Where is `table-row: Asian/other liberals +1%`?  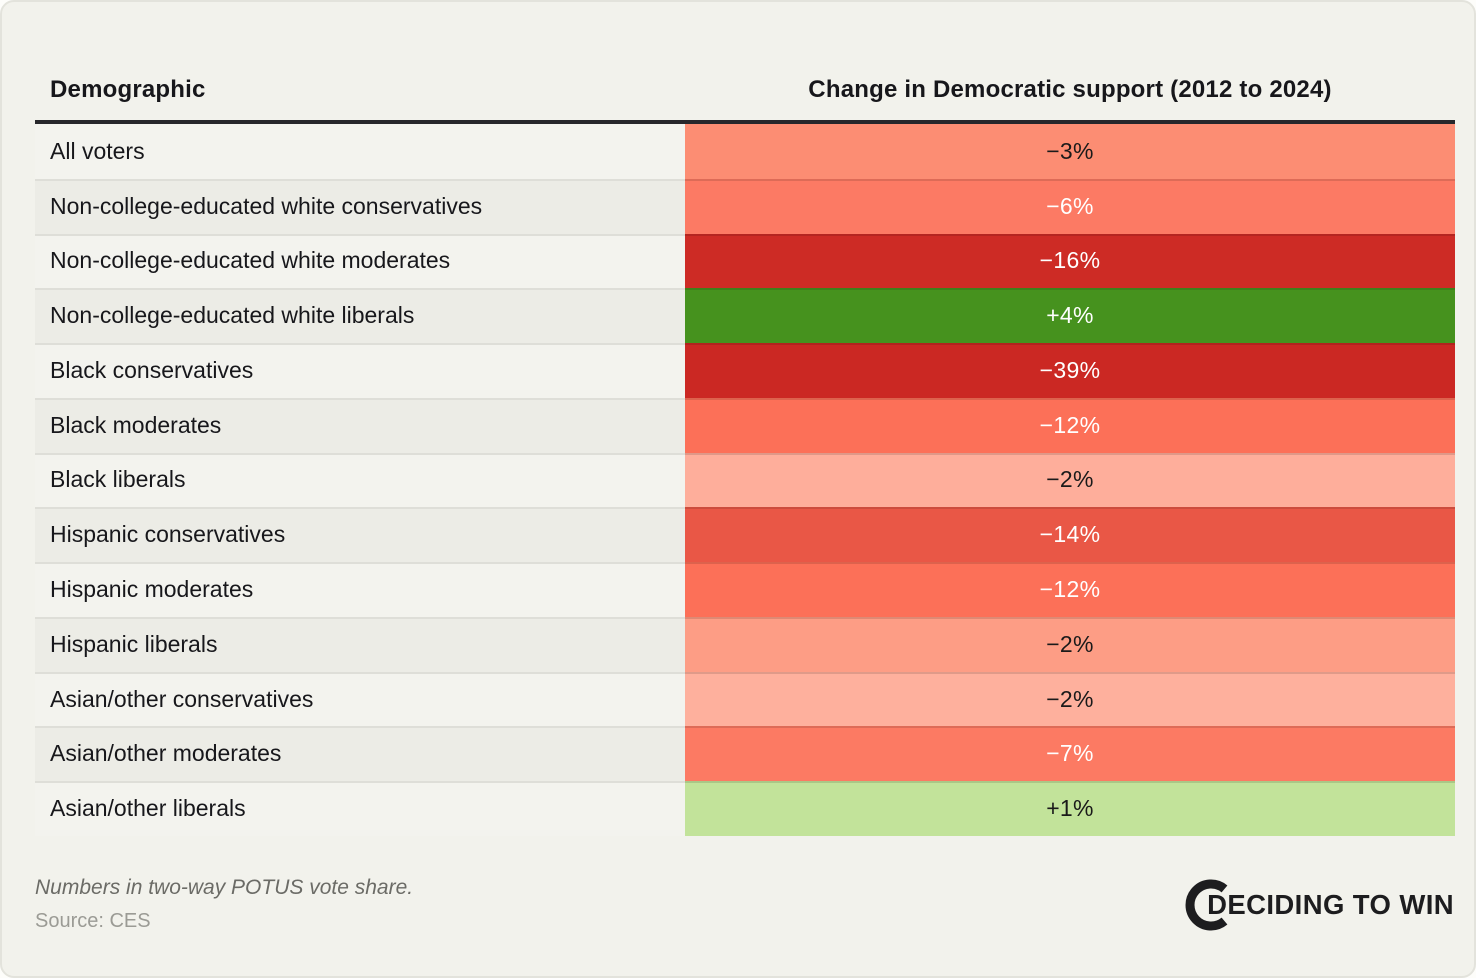
table-row: Asian/other liberals +1% is located at coordinates (745, 808).